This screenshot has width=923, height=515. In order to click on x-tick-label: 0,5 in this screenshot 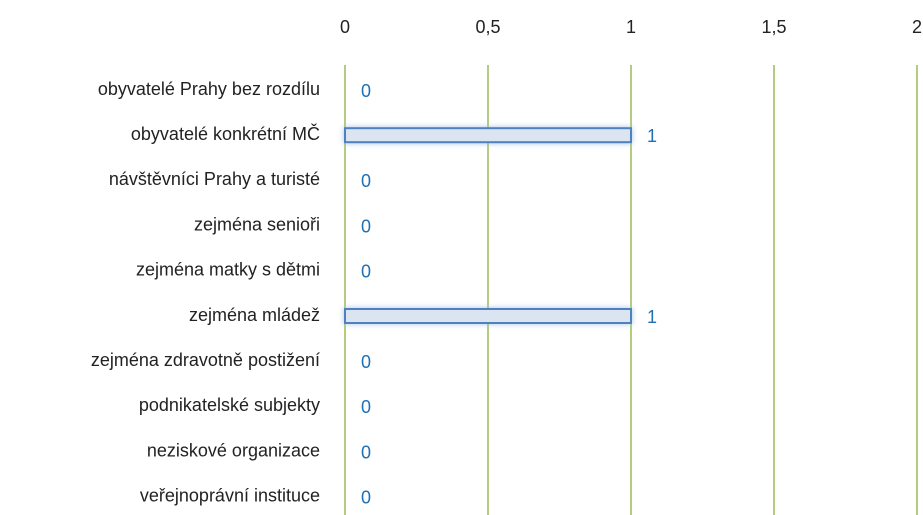, I will do `click(487, 27)`.